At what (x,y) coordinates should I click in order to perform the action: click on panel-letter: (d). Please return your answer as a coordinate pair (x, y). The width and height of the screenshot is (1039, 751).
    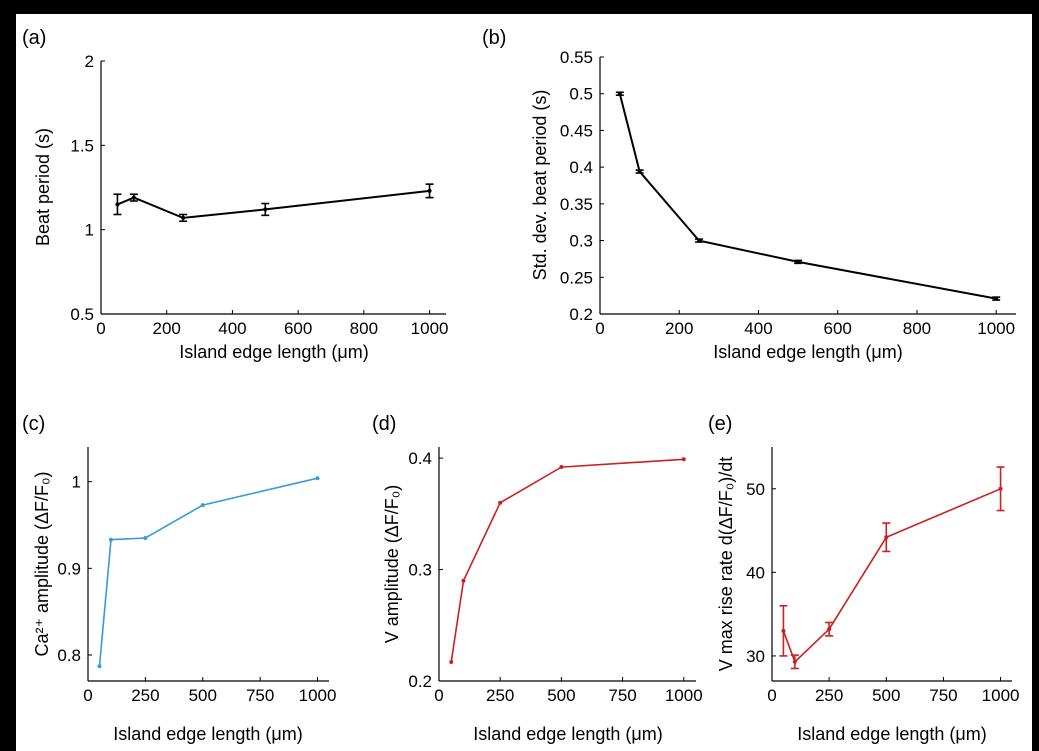
    Looking at the image, I should click on (384, 424).